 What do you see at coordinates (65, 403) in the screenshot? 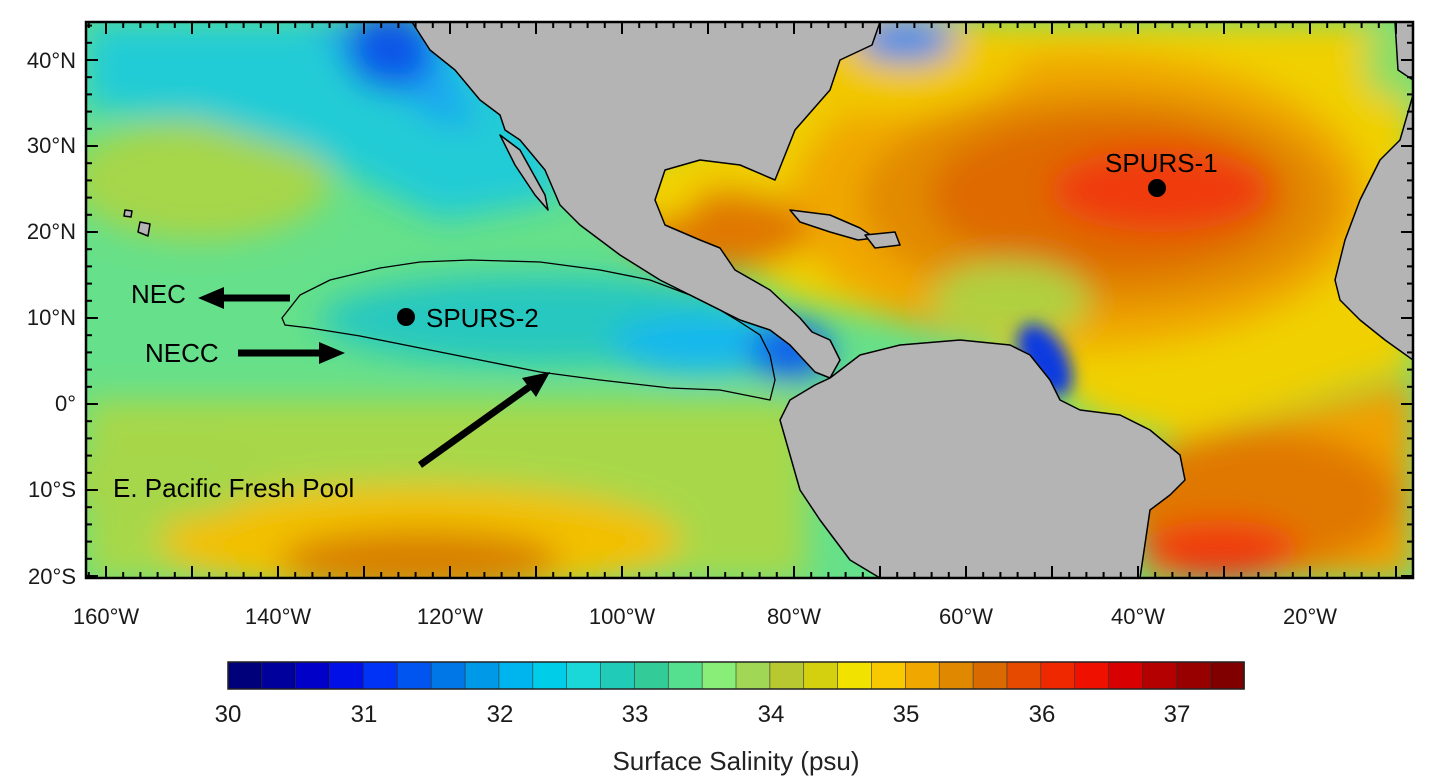
I see `lat-tick-label: 0°` at bounding box center [65, 403].